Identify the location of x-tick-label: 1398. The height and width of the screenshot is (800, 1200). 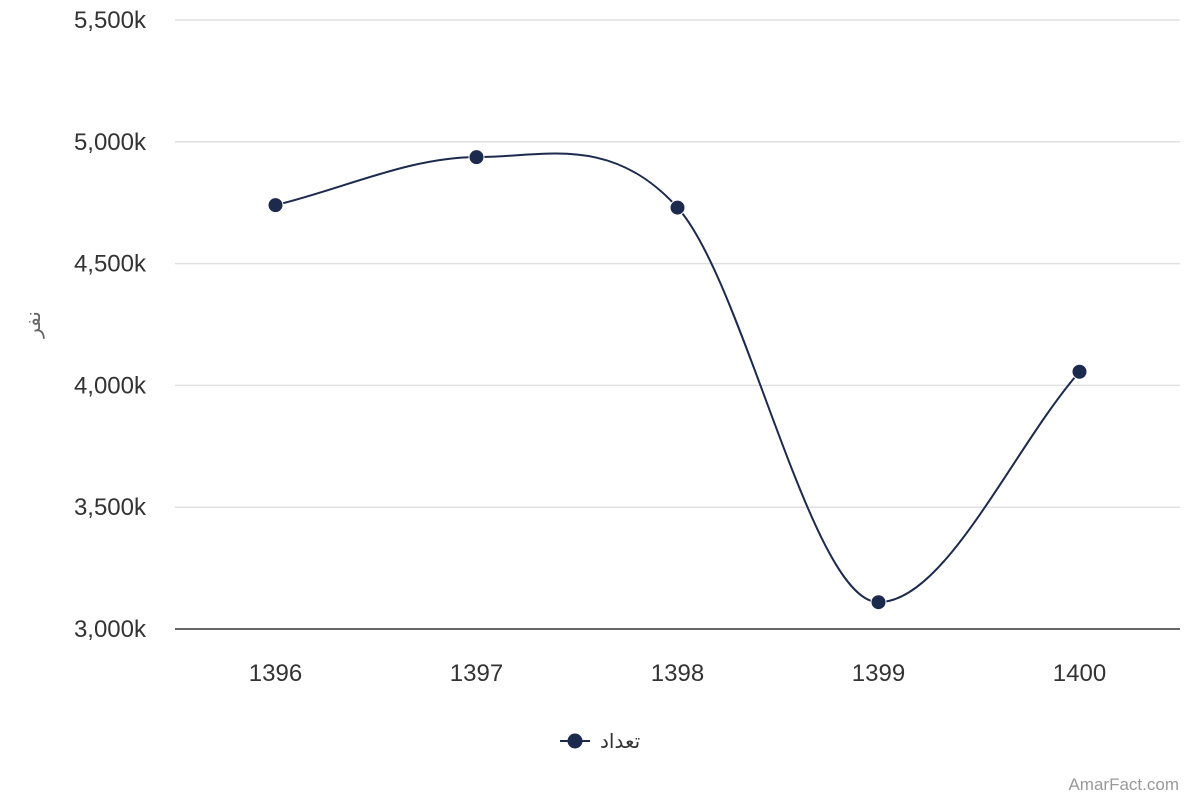
(677, 673).